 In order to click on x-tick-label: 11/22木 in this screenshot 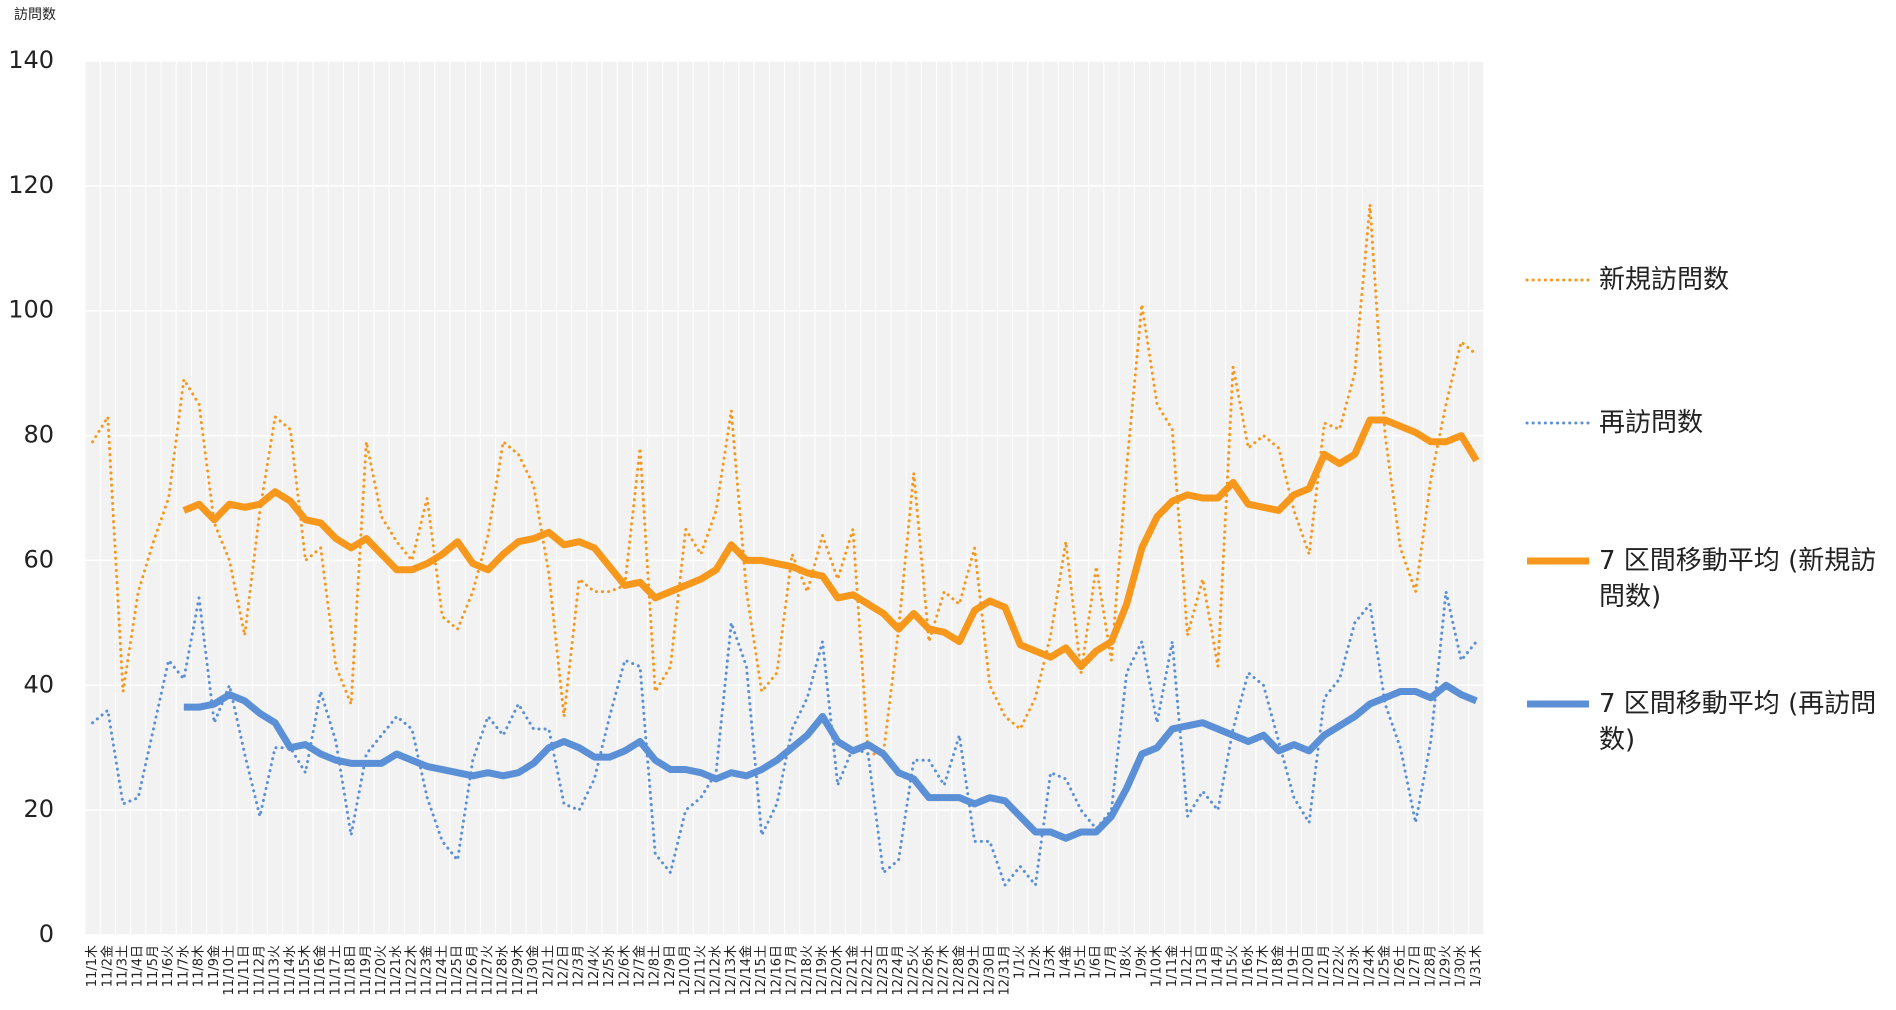, I will do `click(411, 970)`.